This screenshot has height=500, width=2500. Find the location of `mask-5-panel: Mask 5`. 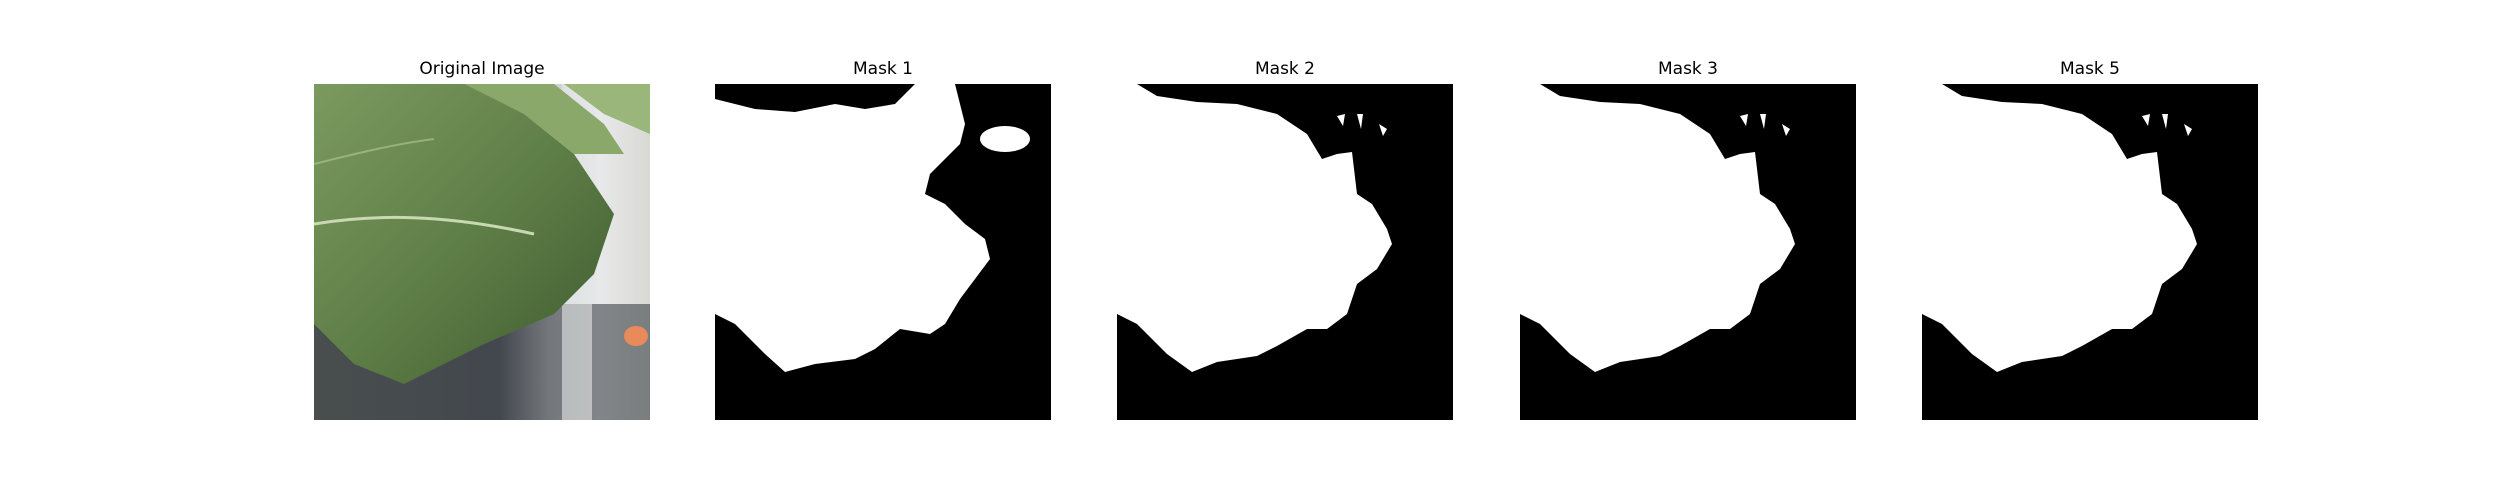

mask-5-panel: Mask 5 is located at coordinates (2090, 240).